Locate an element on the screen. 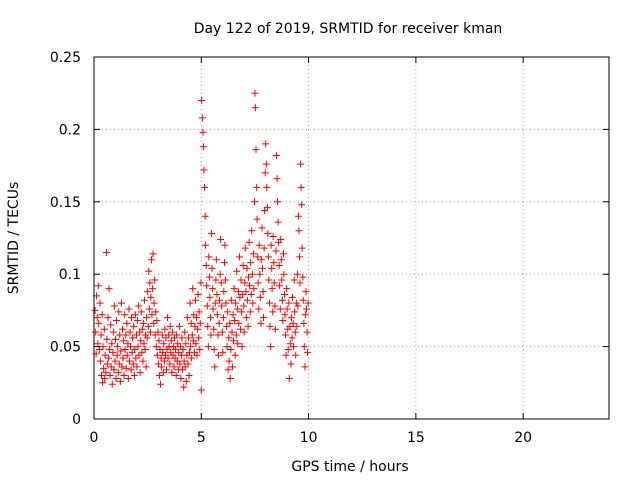 The height and width of the screenshot is (480, 640). x-tick-label: 20 is located at coordinates (523, 438).